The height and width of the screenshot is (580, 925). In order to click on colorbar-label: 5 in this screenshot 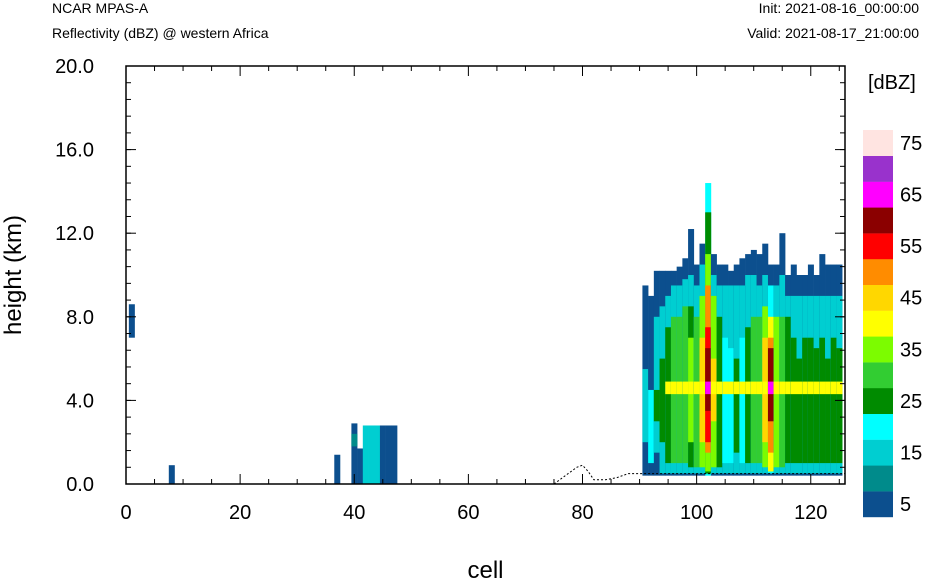, I will do `click(905, 505)`.